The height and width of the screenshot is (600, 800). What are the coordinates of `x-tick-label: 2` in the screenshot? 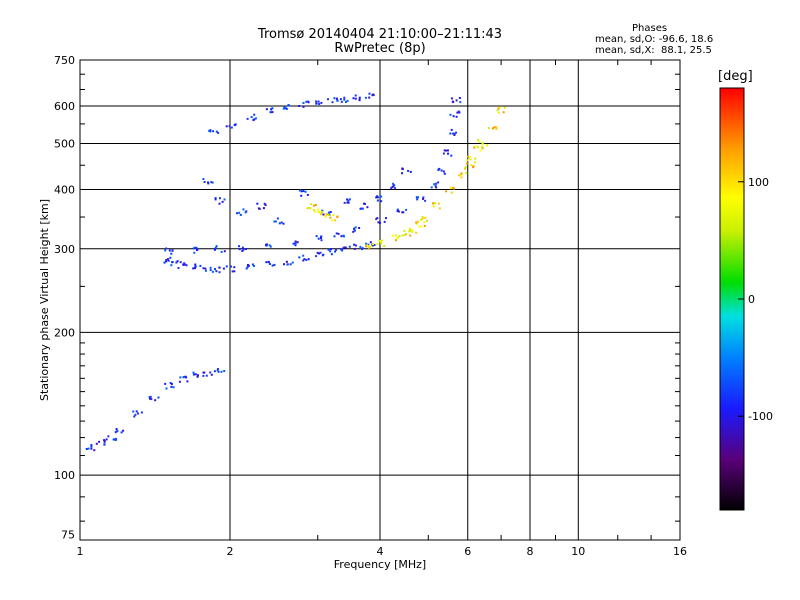 It's located at (230, 551).